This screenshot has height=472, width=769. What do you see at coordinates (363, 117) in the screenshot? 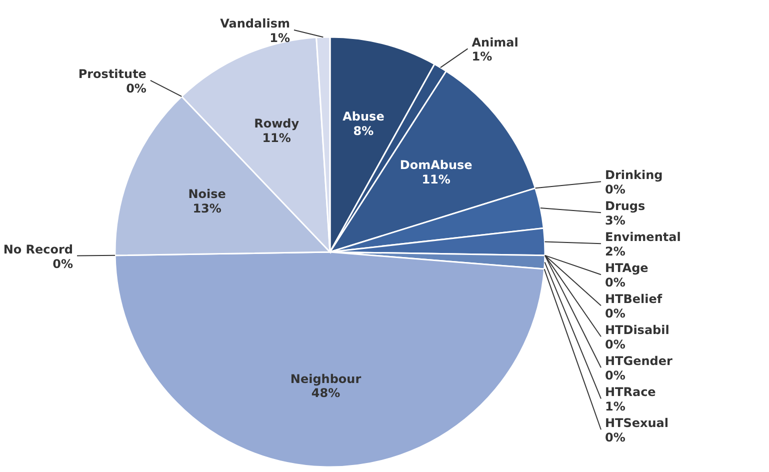
I see `slice-label: Abuse` at bounding box center [363, 117].